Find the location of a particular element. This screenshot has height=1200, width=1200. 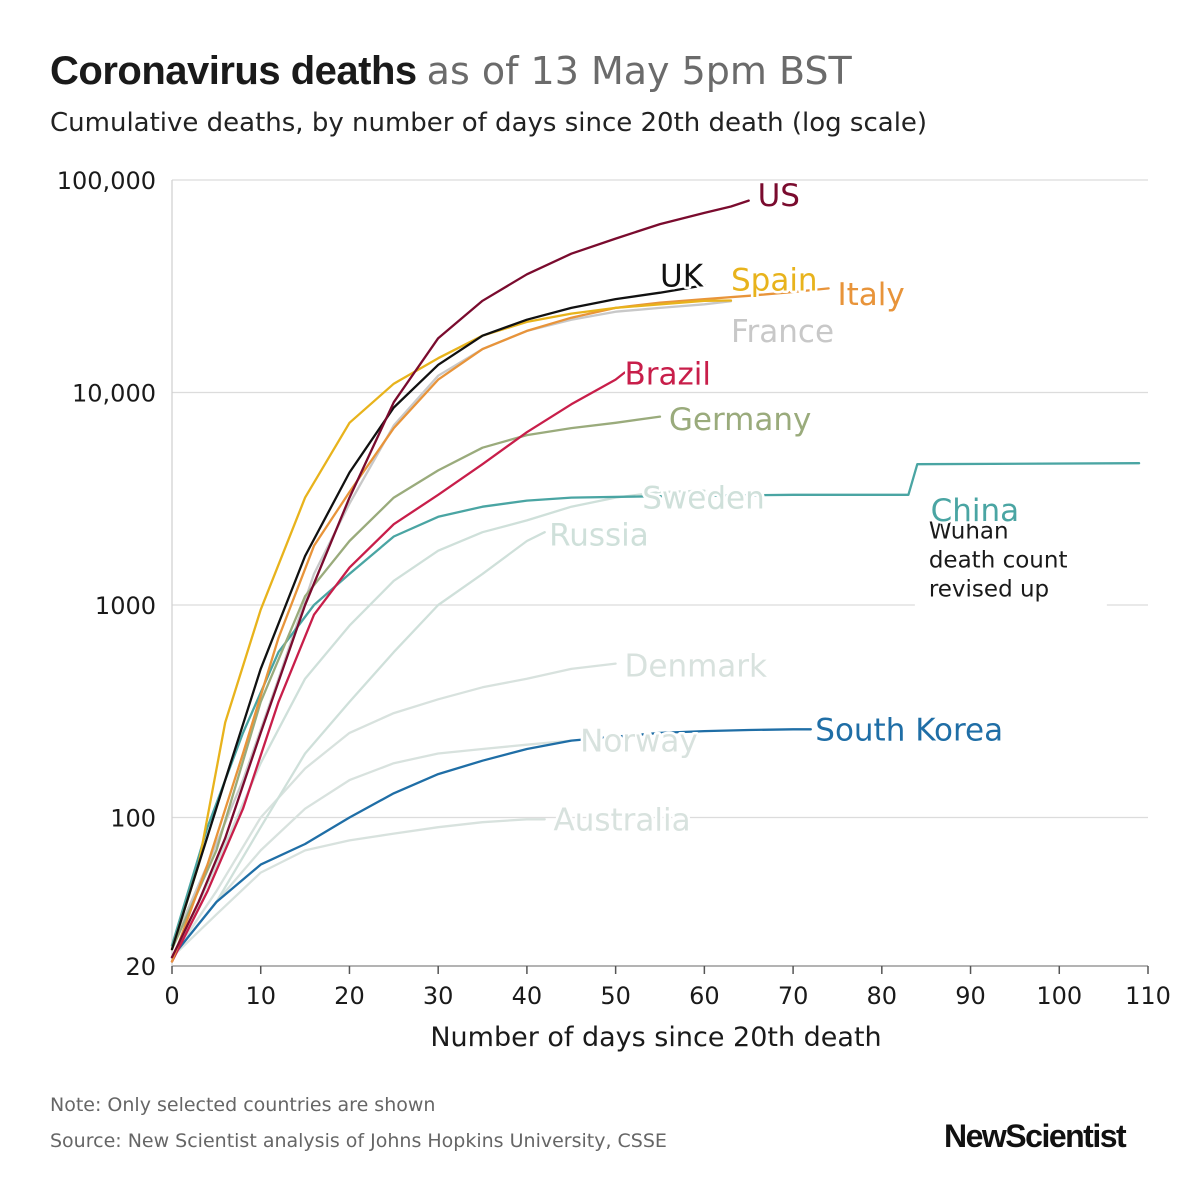

series-label-brazil: Brazil is located at coordinates (668, 374).